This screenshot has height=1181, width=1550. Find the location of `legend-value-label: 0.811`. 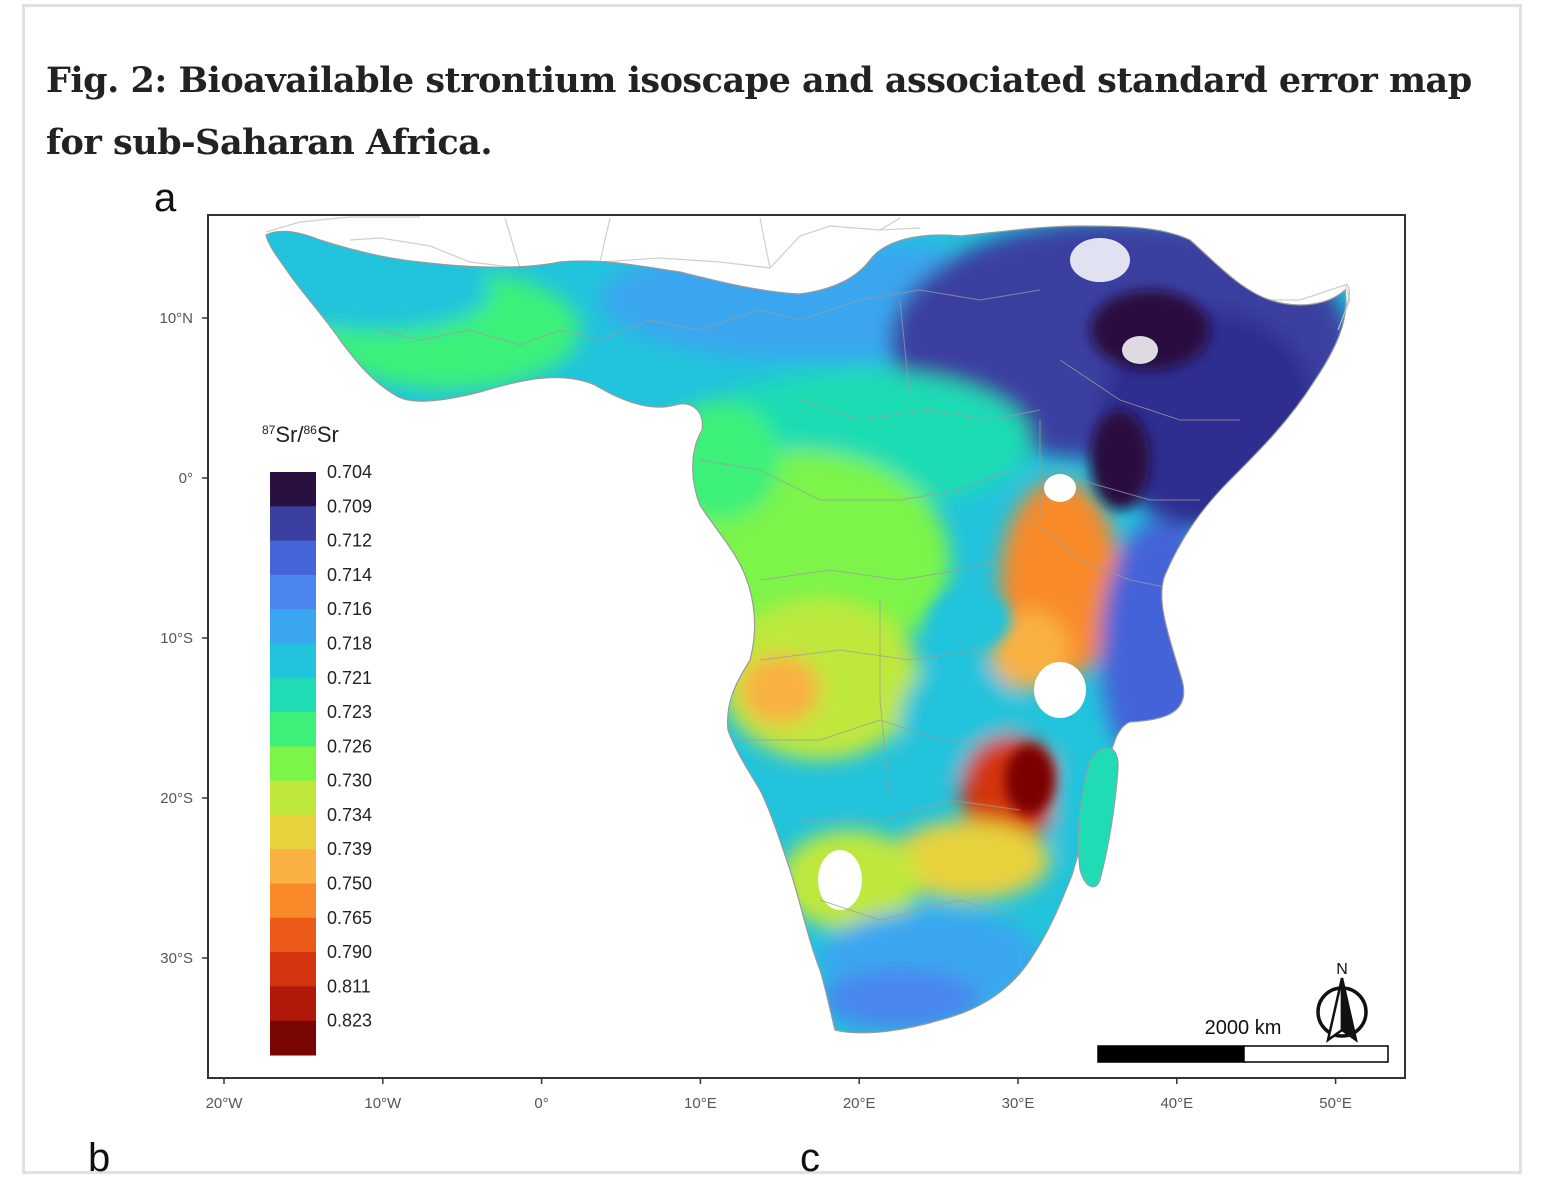

legend-value-label: 0.811 is located at coordinates (349, 986).